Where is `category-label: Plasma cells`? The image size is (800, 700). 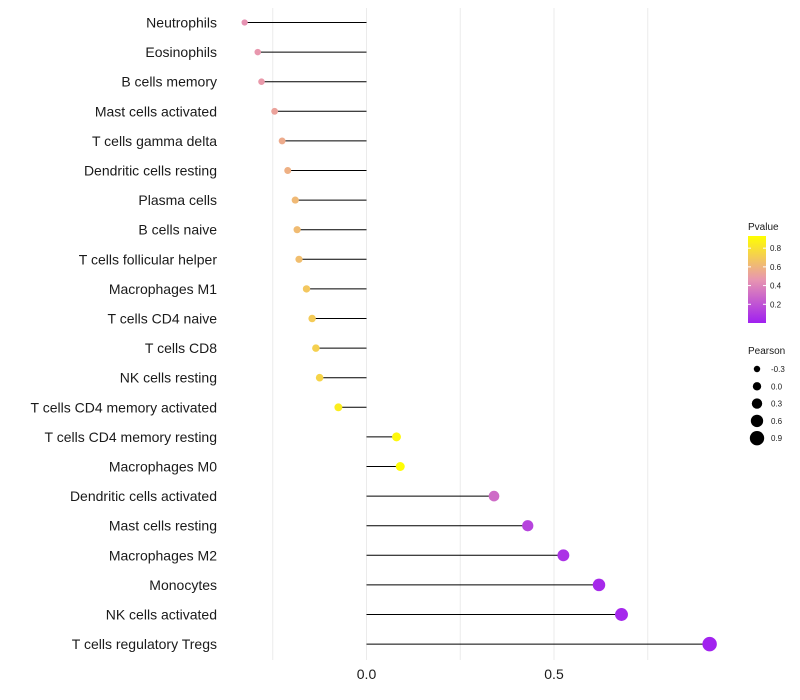 category-label: Plasma cells is located at coordinates (177, 200).